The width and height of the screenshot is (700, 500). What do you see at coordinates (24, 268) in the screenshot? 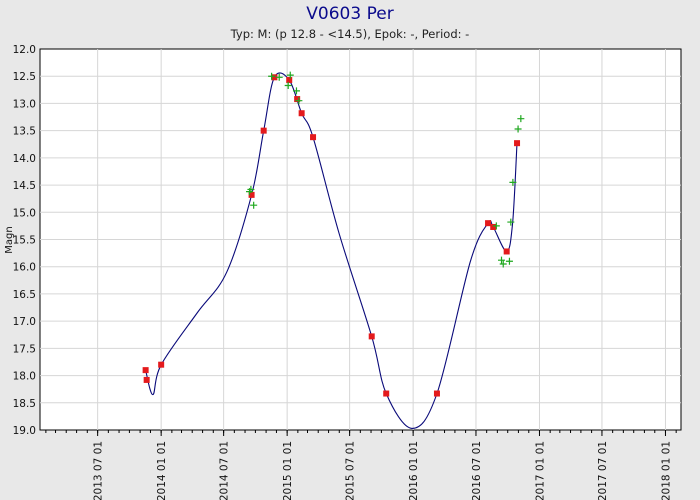
I see `y-tick-label: 16.0` at bounding box center [24, 268].